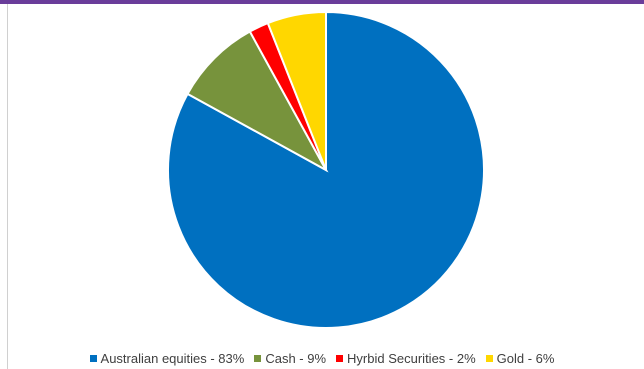 The height and width of the screenshot is (369, 644). What do you see at coordinates (258, 358) in the screenshot?
I see `legend-swatch-cash` at bounding box center [258, 358].